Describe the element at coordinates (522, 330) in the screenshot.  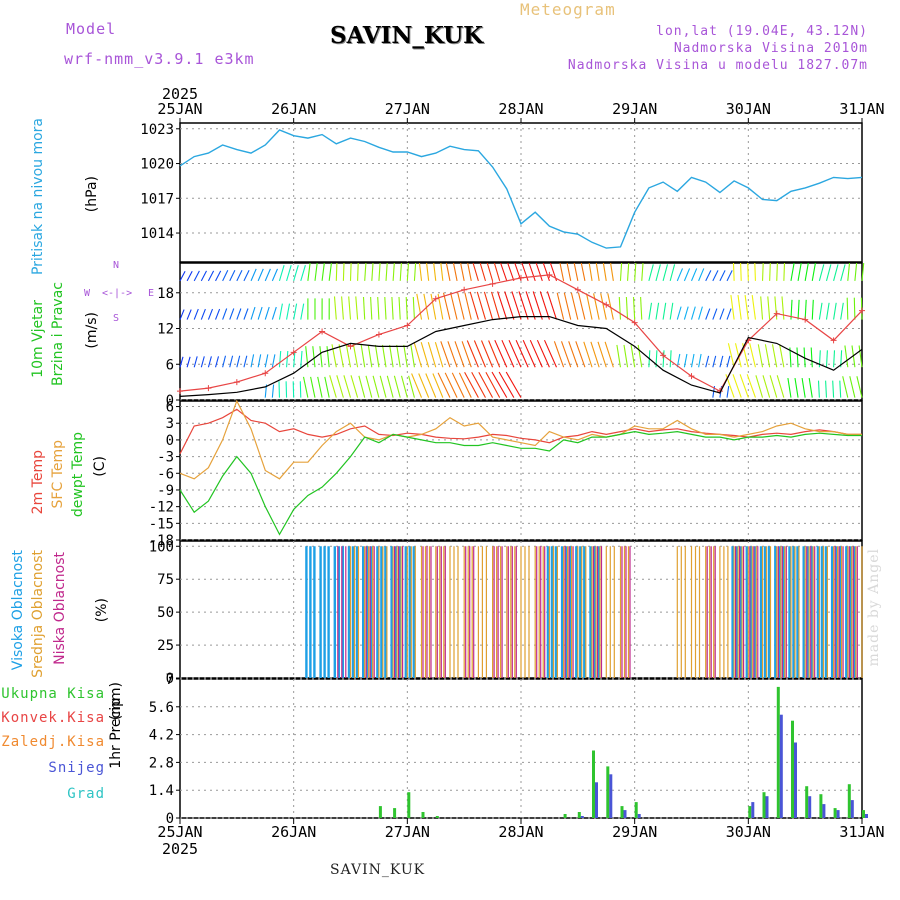
I see `wind-arrows` at that location.